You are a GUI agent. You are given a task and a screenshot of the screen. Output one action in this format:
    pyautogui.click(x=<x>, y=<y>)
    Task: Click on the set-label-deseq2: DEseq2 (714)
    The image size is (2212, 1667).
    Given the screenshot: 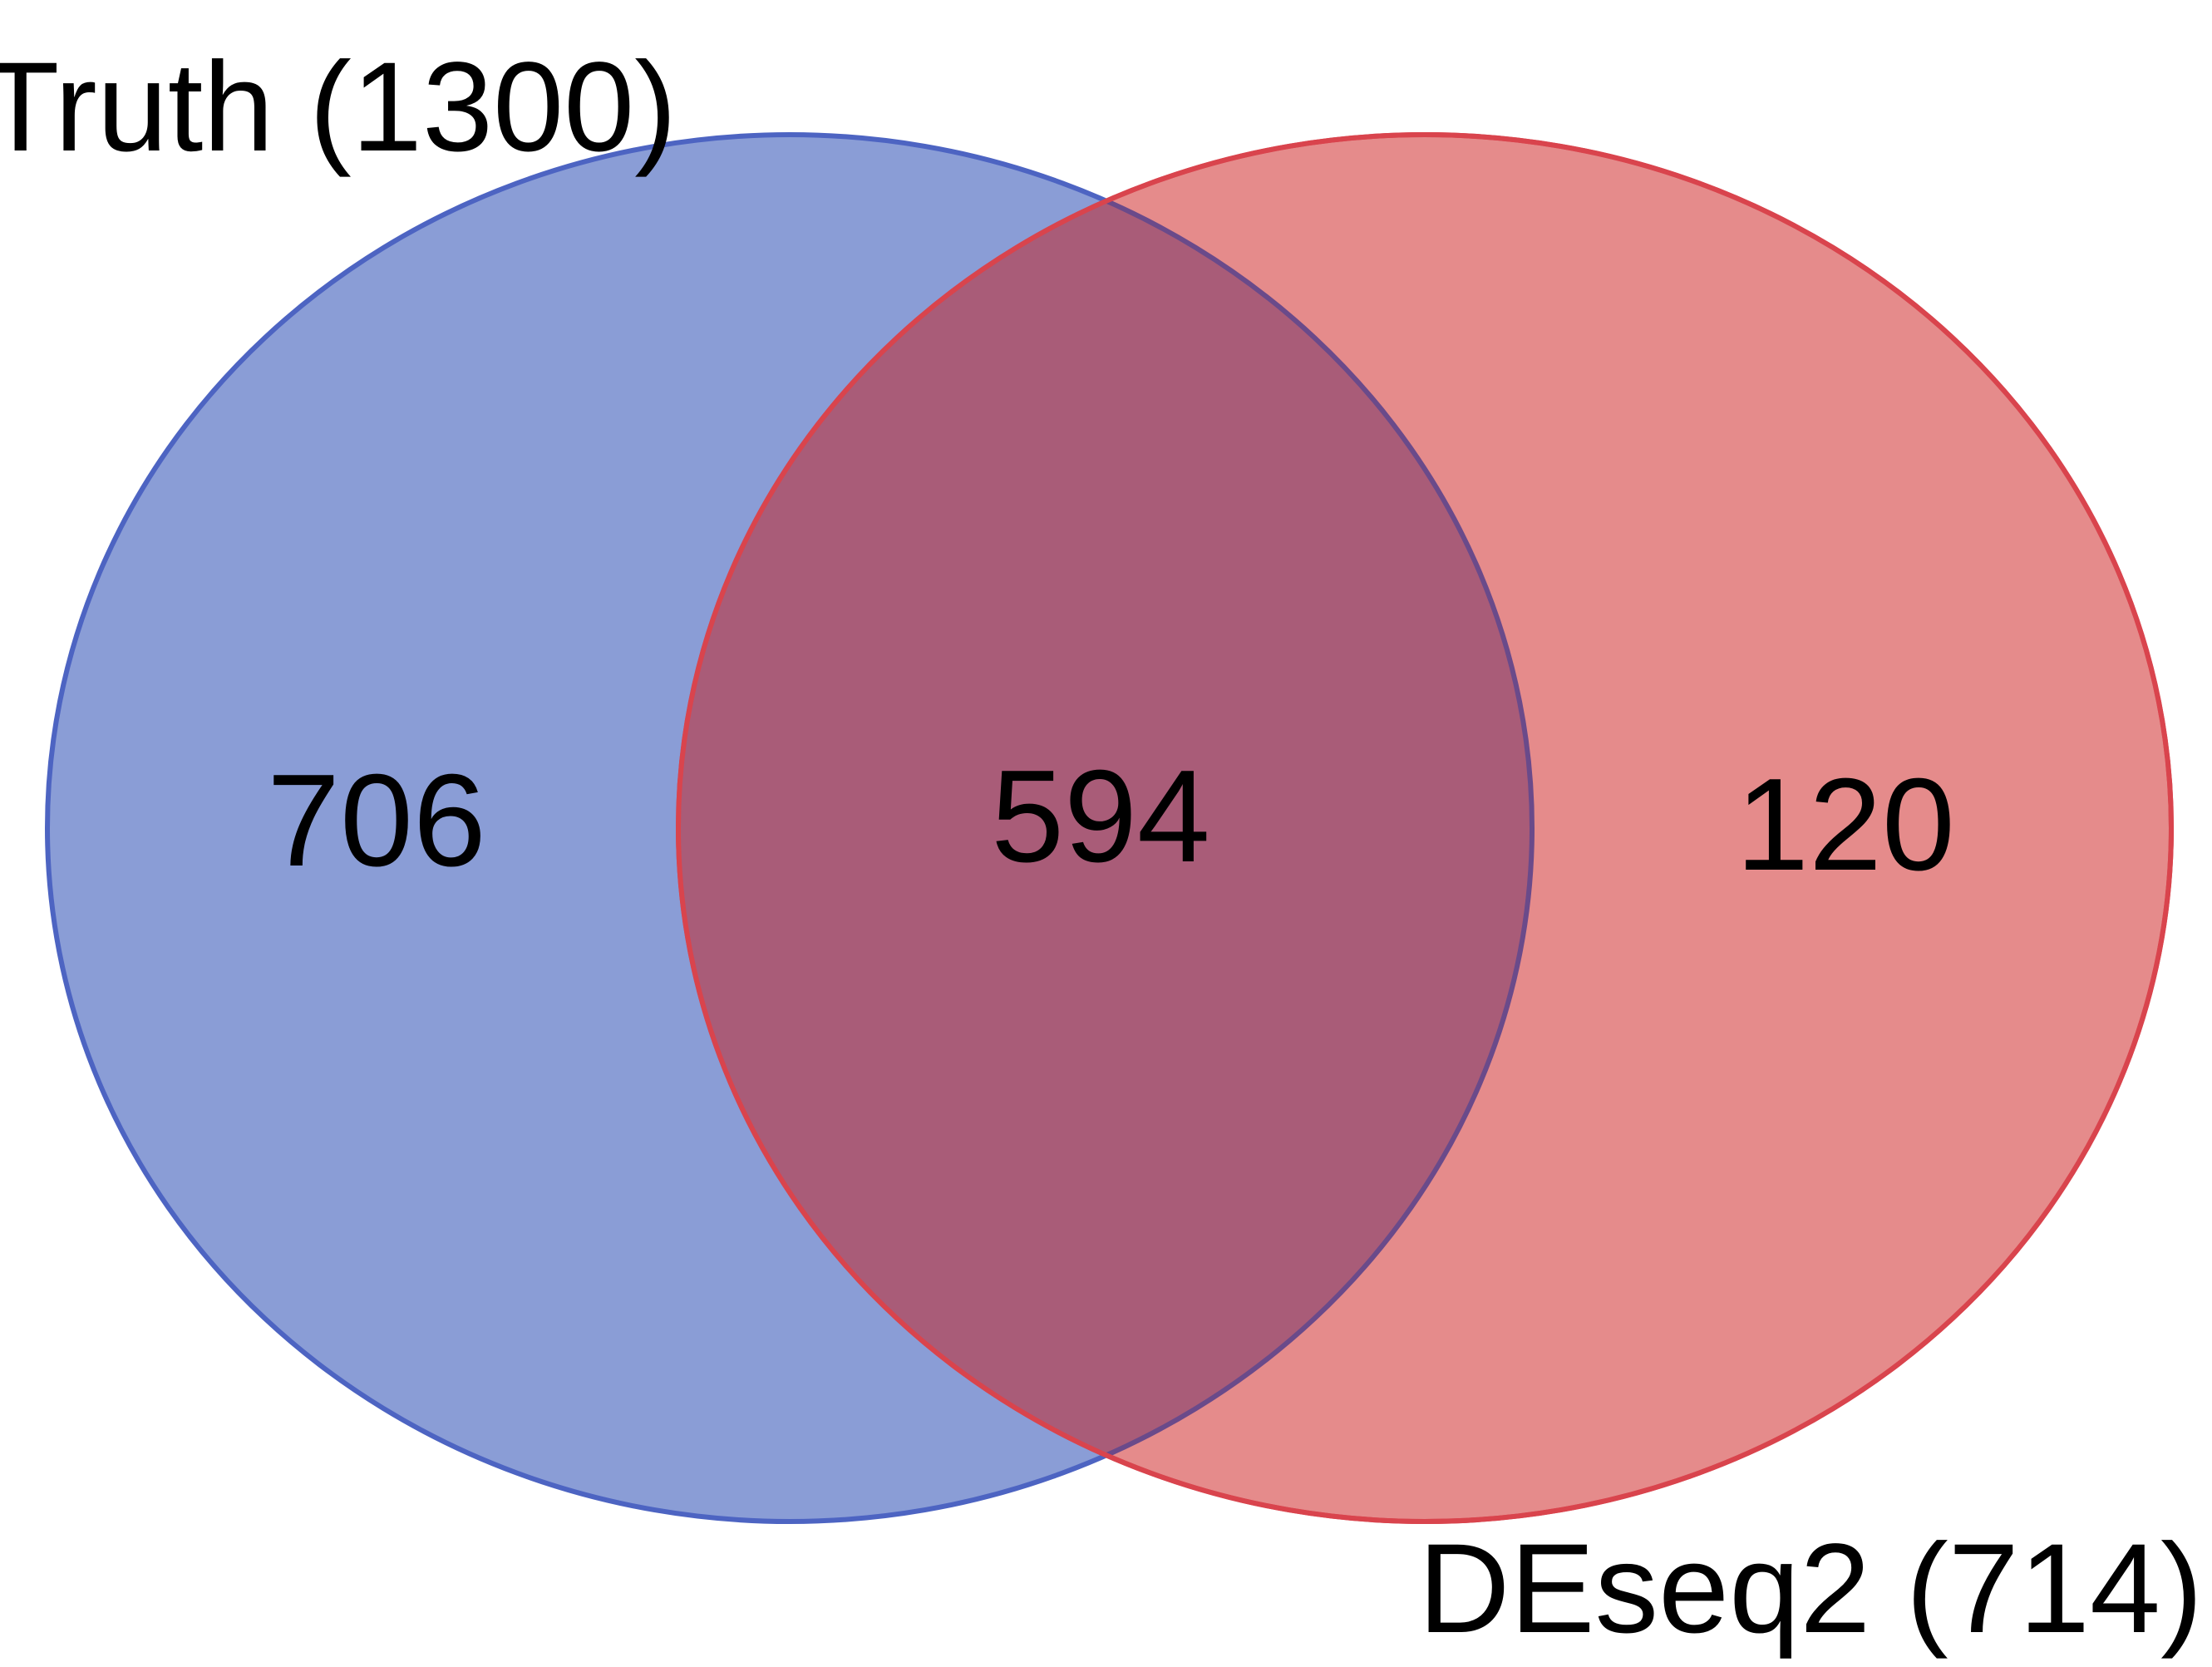 What is the action you would take?
    pyautogui.click(x=1811, y=1588)
    